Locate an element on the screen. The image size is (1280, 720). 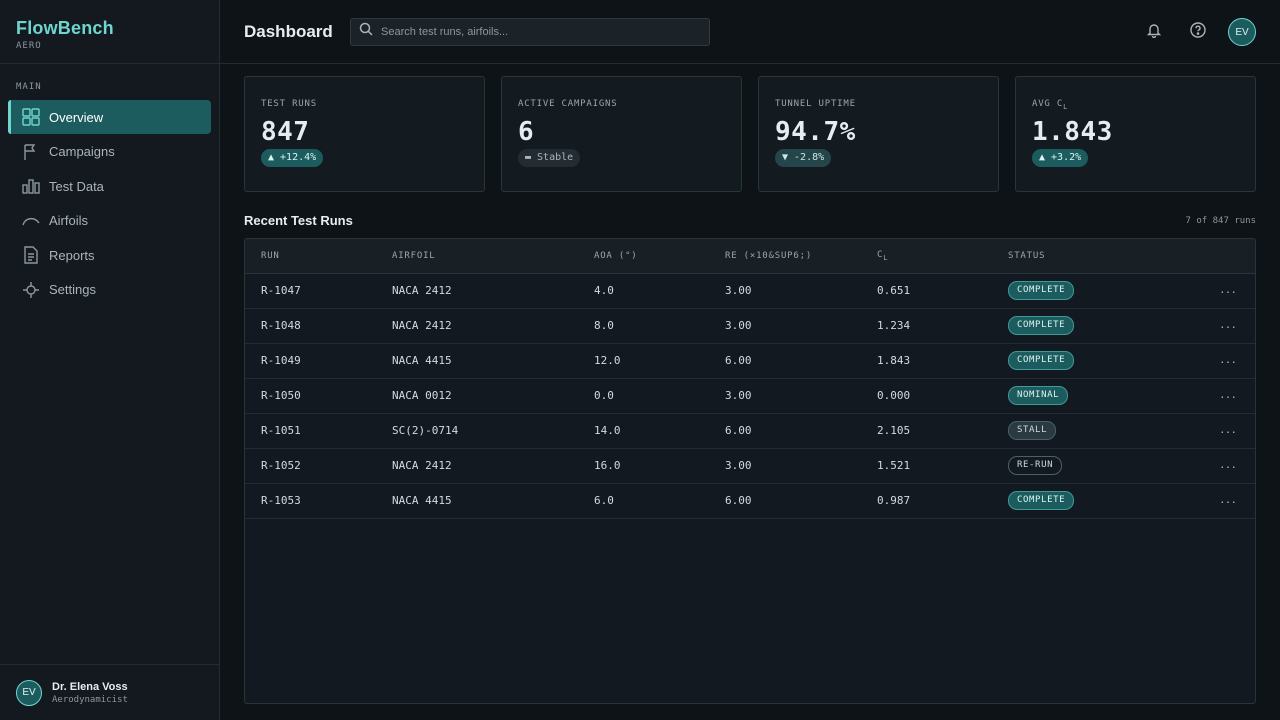
cell-status: RE-RUN is located at coordinates (1098, 466).